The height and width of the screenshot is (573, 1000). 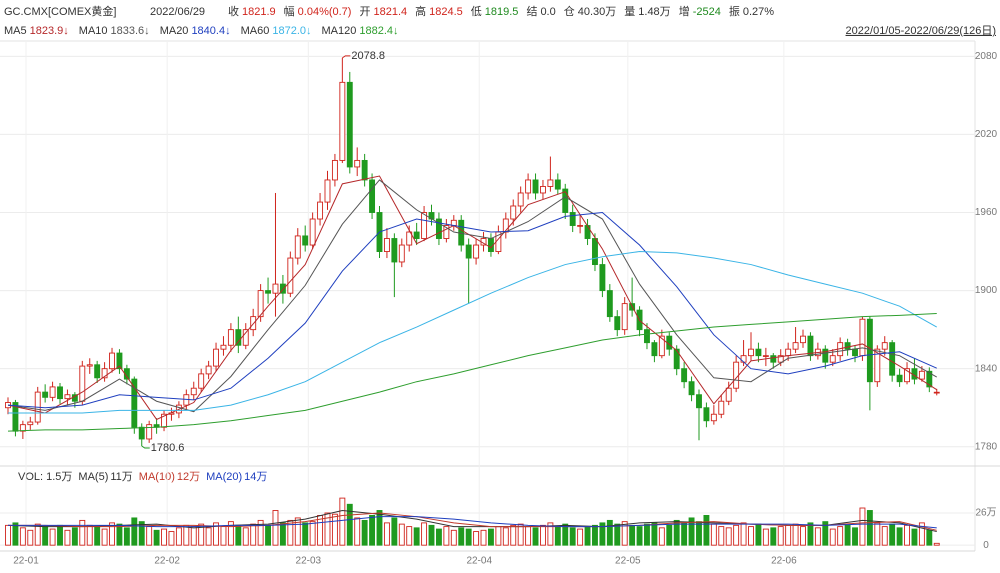 I want to click on legend-name: MA(5), so click(x=93, y=477).